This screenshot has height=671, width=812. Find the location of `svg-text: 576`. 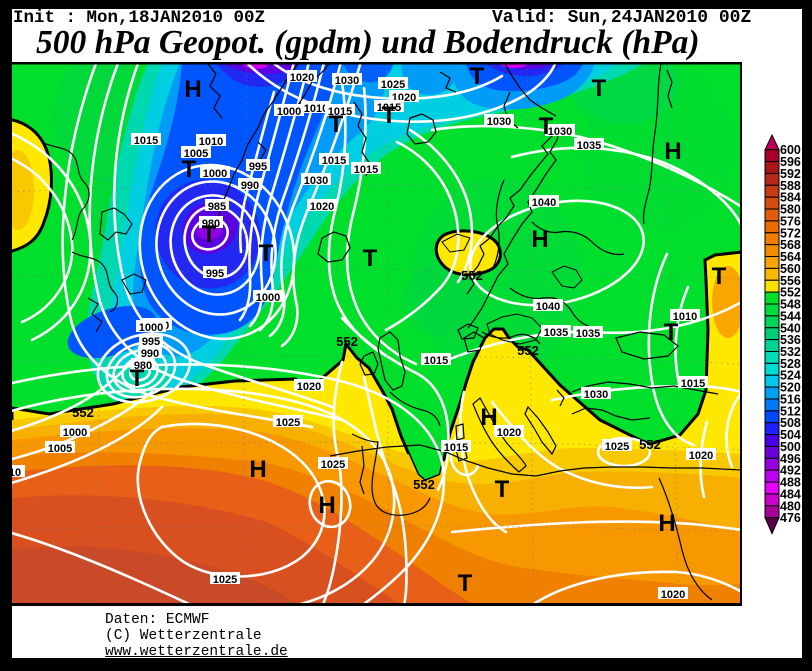

svg-text: 576 is located at coordinates (790, 221).